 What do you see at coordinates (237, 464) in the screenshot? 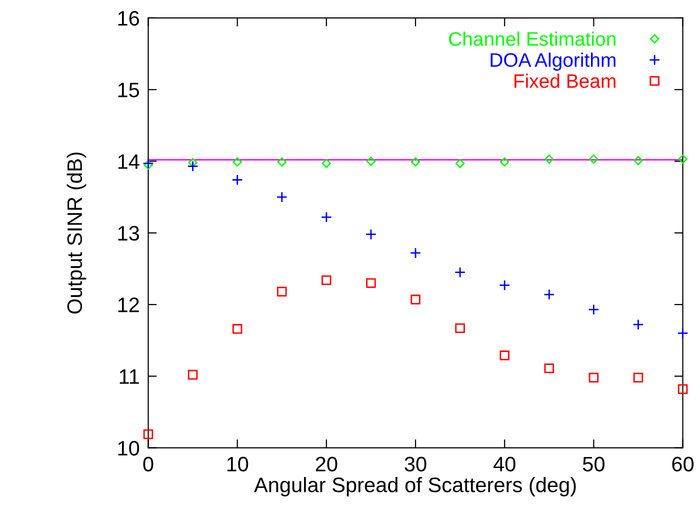
I see `x-tick-label: 10` at bounding box center [237, 464].